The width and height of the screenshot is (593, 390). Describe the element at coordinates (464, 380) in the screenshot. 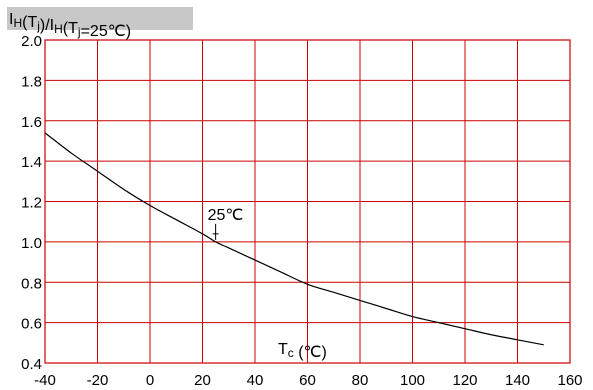

I see `x-tick-label: 120` at that location.